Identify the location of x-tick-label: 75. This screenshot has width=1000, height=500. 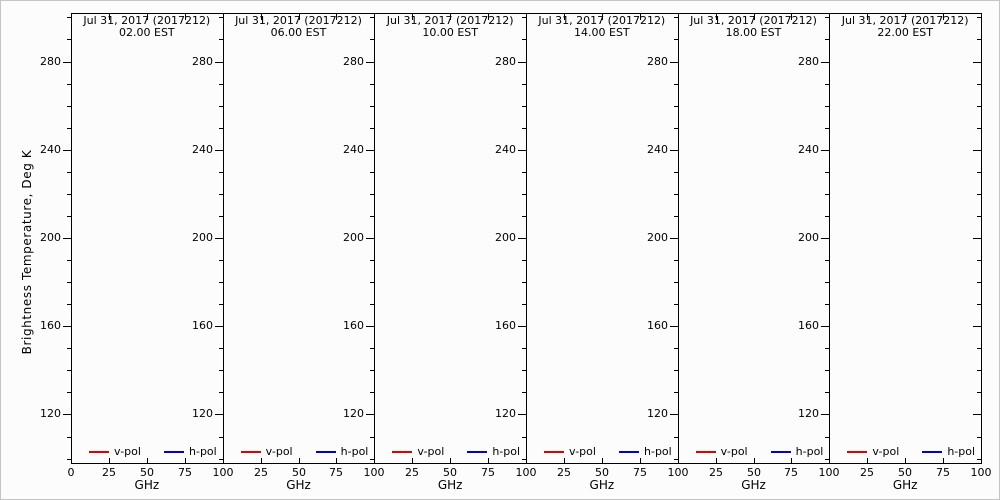
(488, 472).